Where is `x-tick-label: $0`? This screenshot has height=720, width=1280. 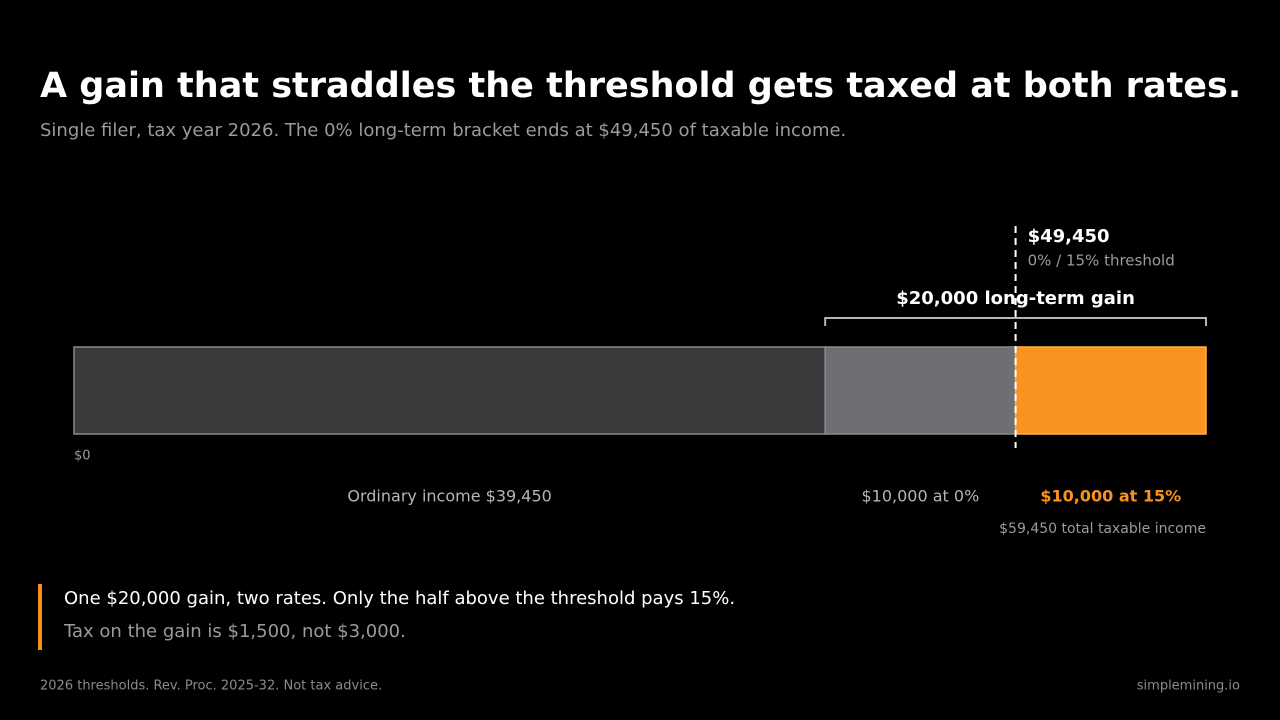 x-tick-label: $0 is located at coordinates (82, 456).